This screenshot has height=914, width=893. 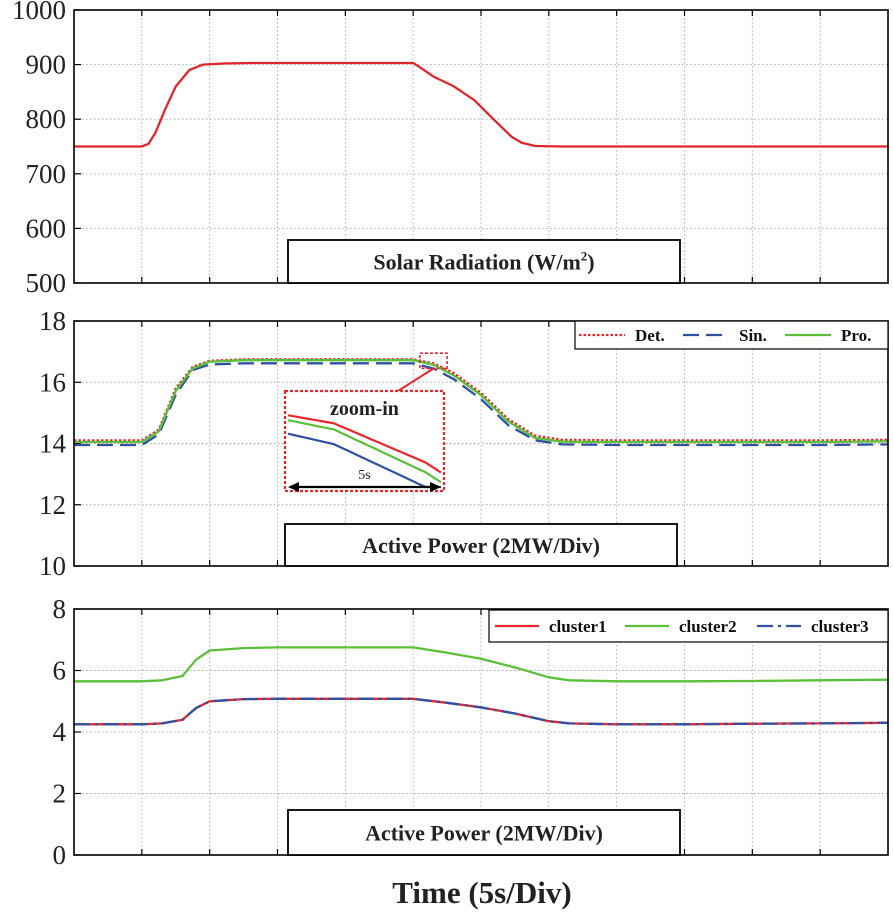 I want to click on zoom-inset-label: zoom-in, so click(x=364, y=409).